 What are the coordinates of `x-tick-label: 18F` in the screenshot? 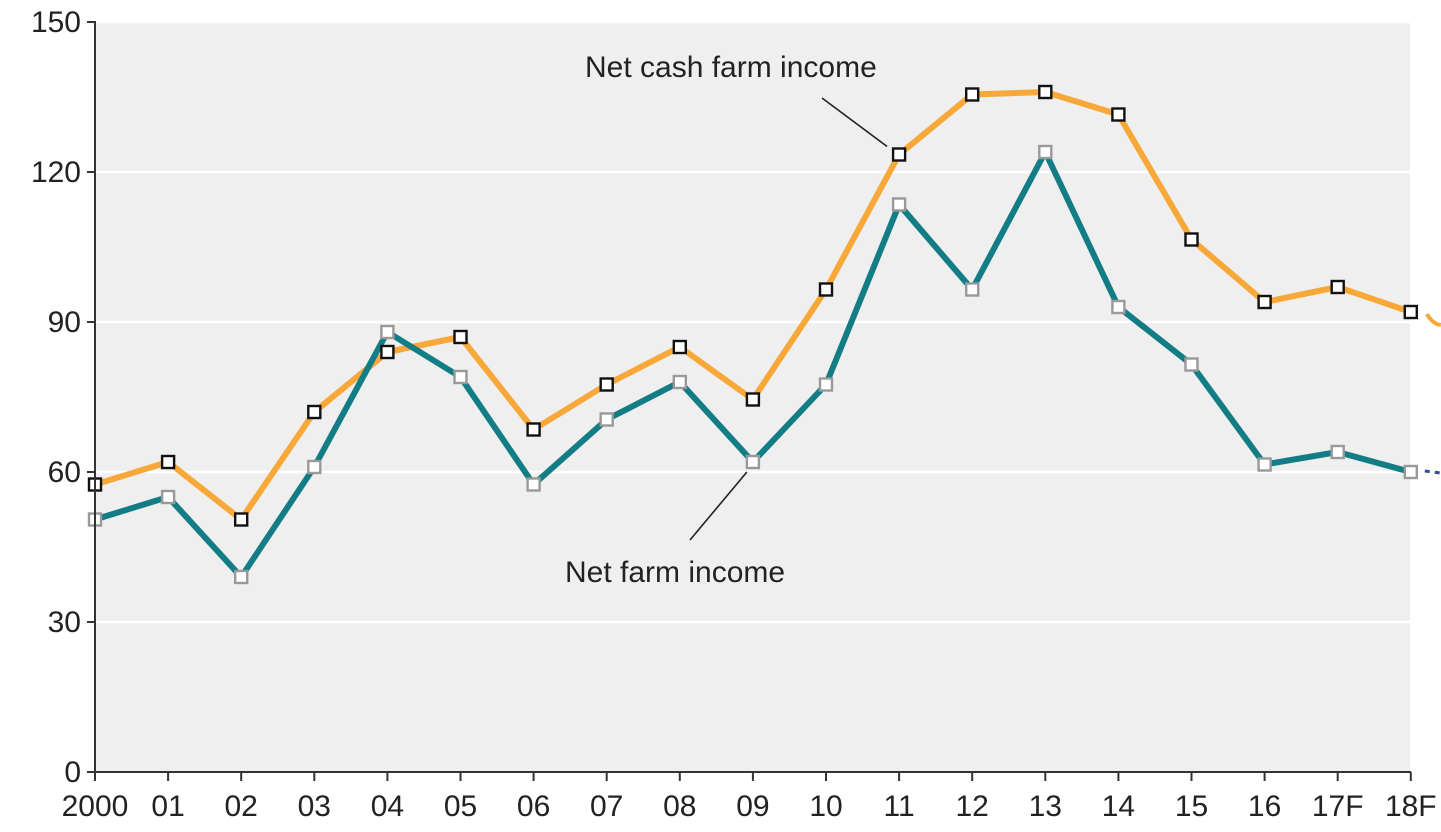 It's located at (1411, 806).